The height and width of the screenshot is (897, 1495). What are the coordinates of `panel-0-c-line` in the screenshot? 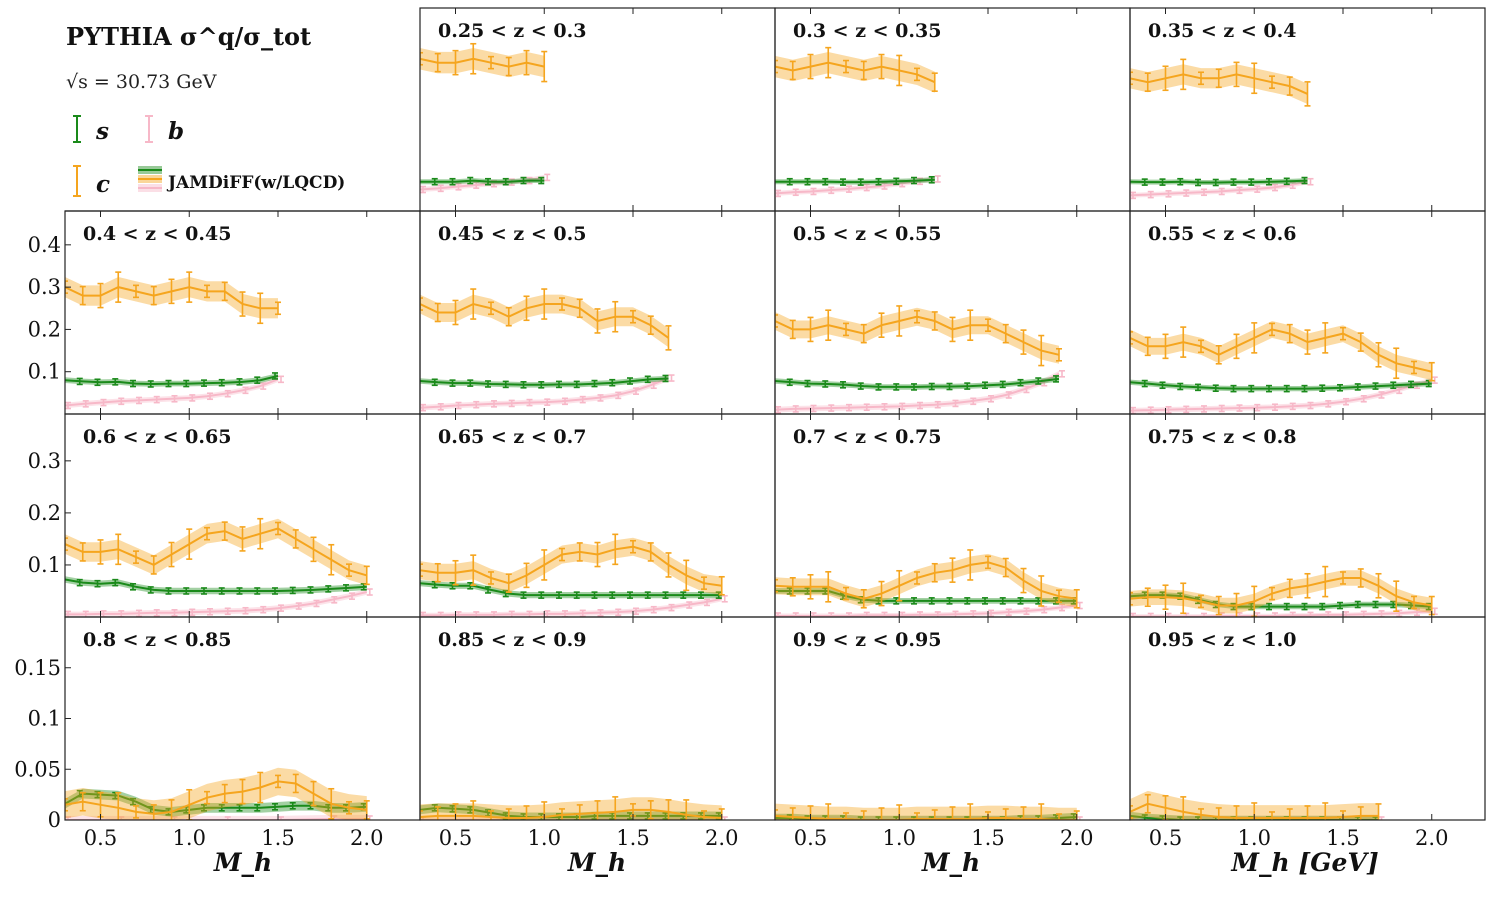 It's located at (482, 62).